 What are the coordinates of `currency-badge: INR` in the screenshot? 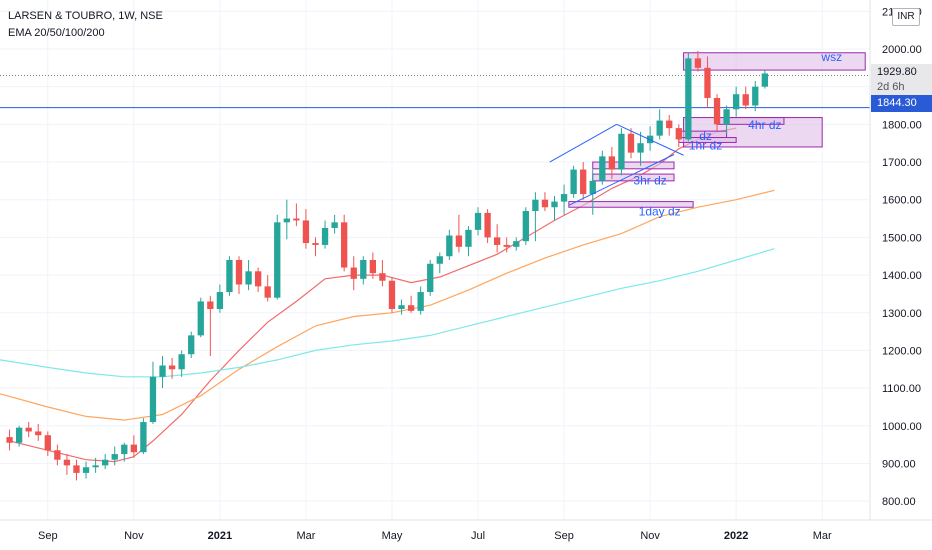 It's located at (906, 17).